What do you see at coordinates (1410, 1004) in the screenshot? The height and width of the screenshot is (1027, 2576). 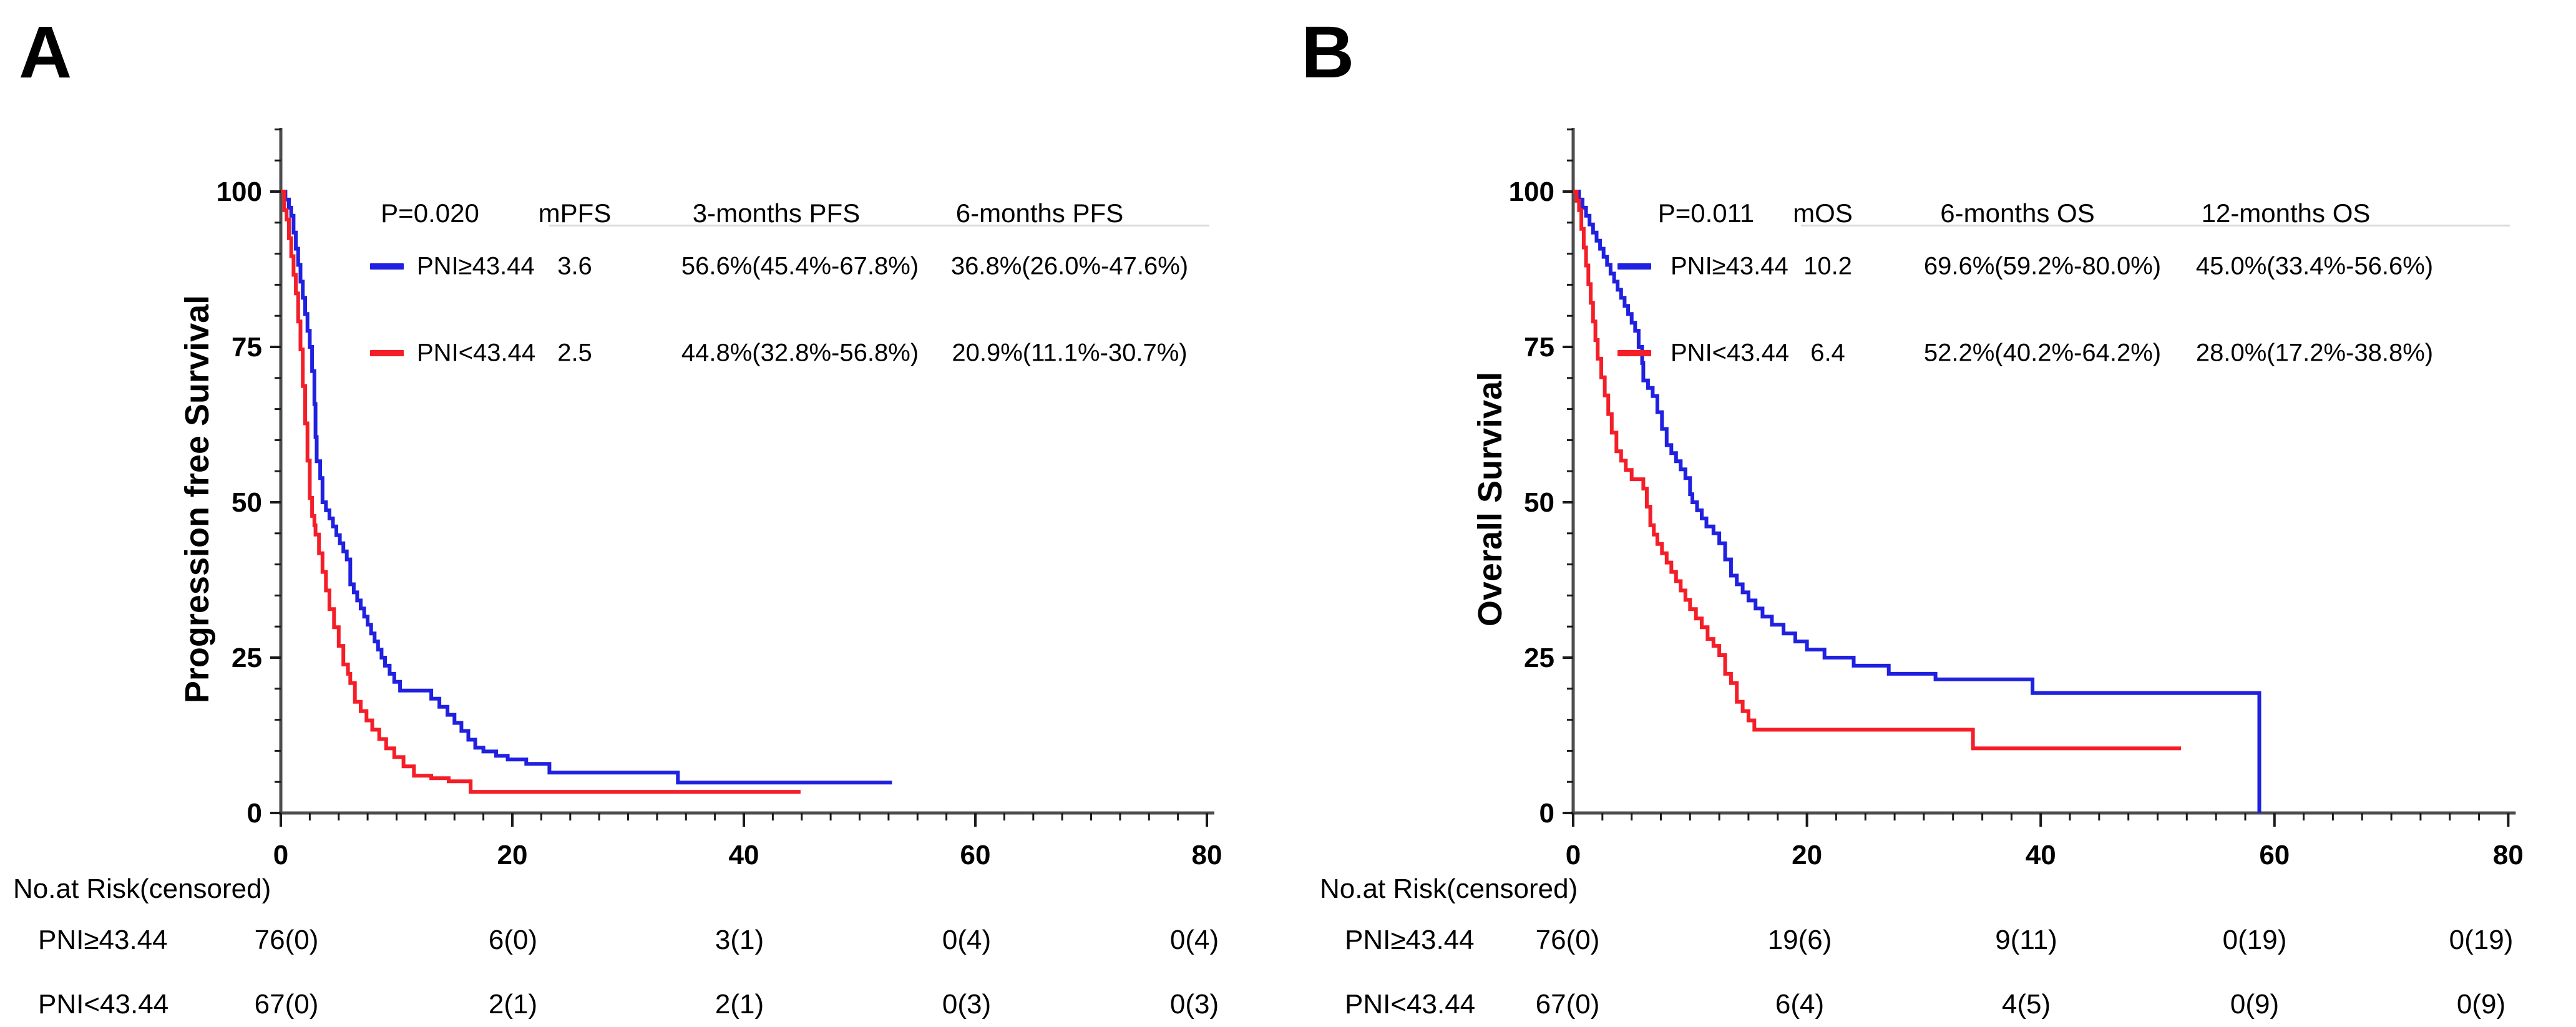 I see `os-risk-row-low-label: PNI<43.44` at bounding box center [1410, 1004].